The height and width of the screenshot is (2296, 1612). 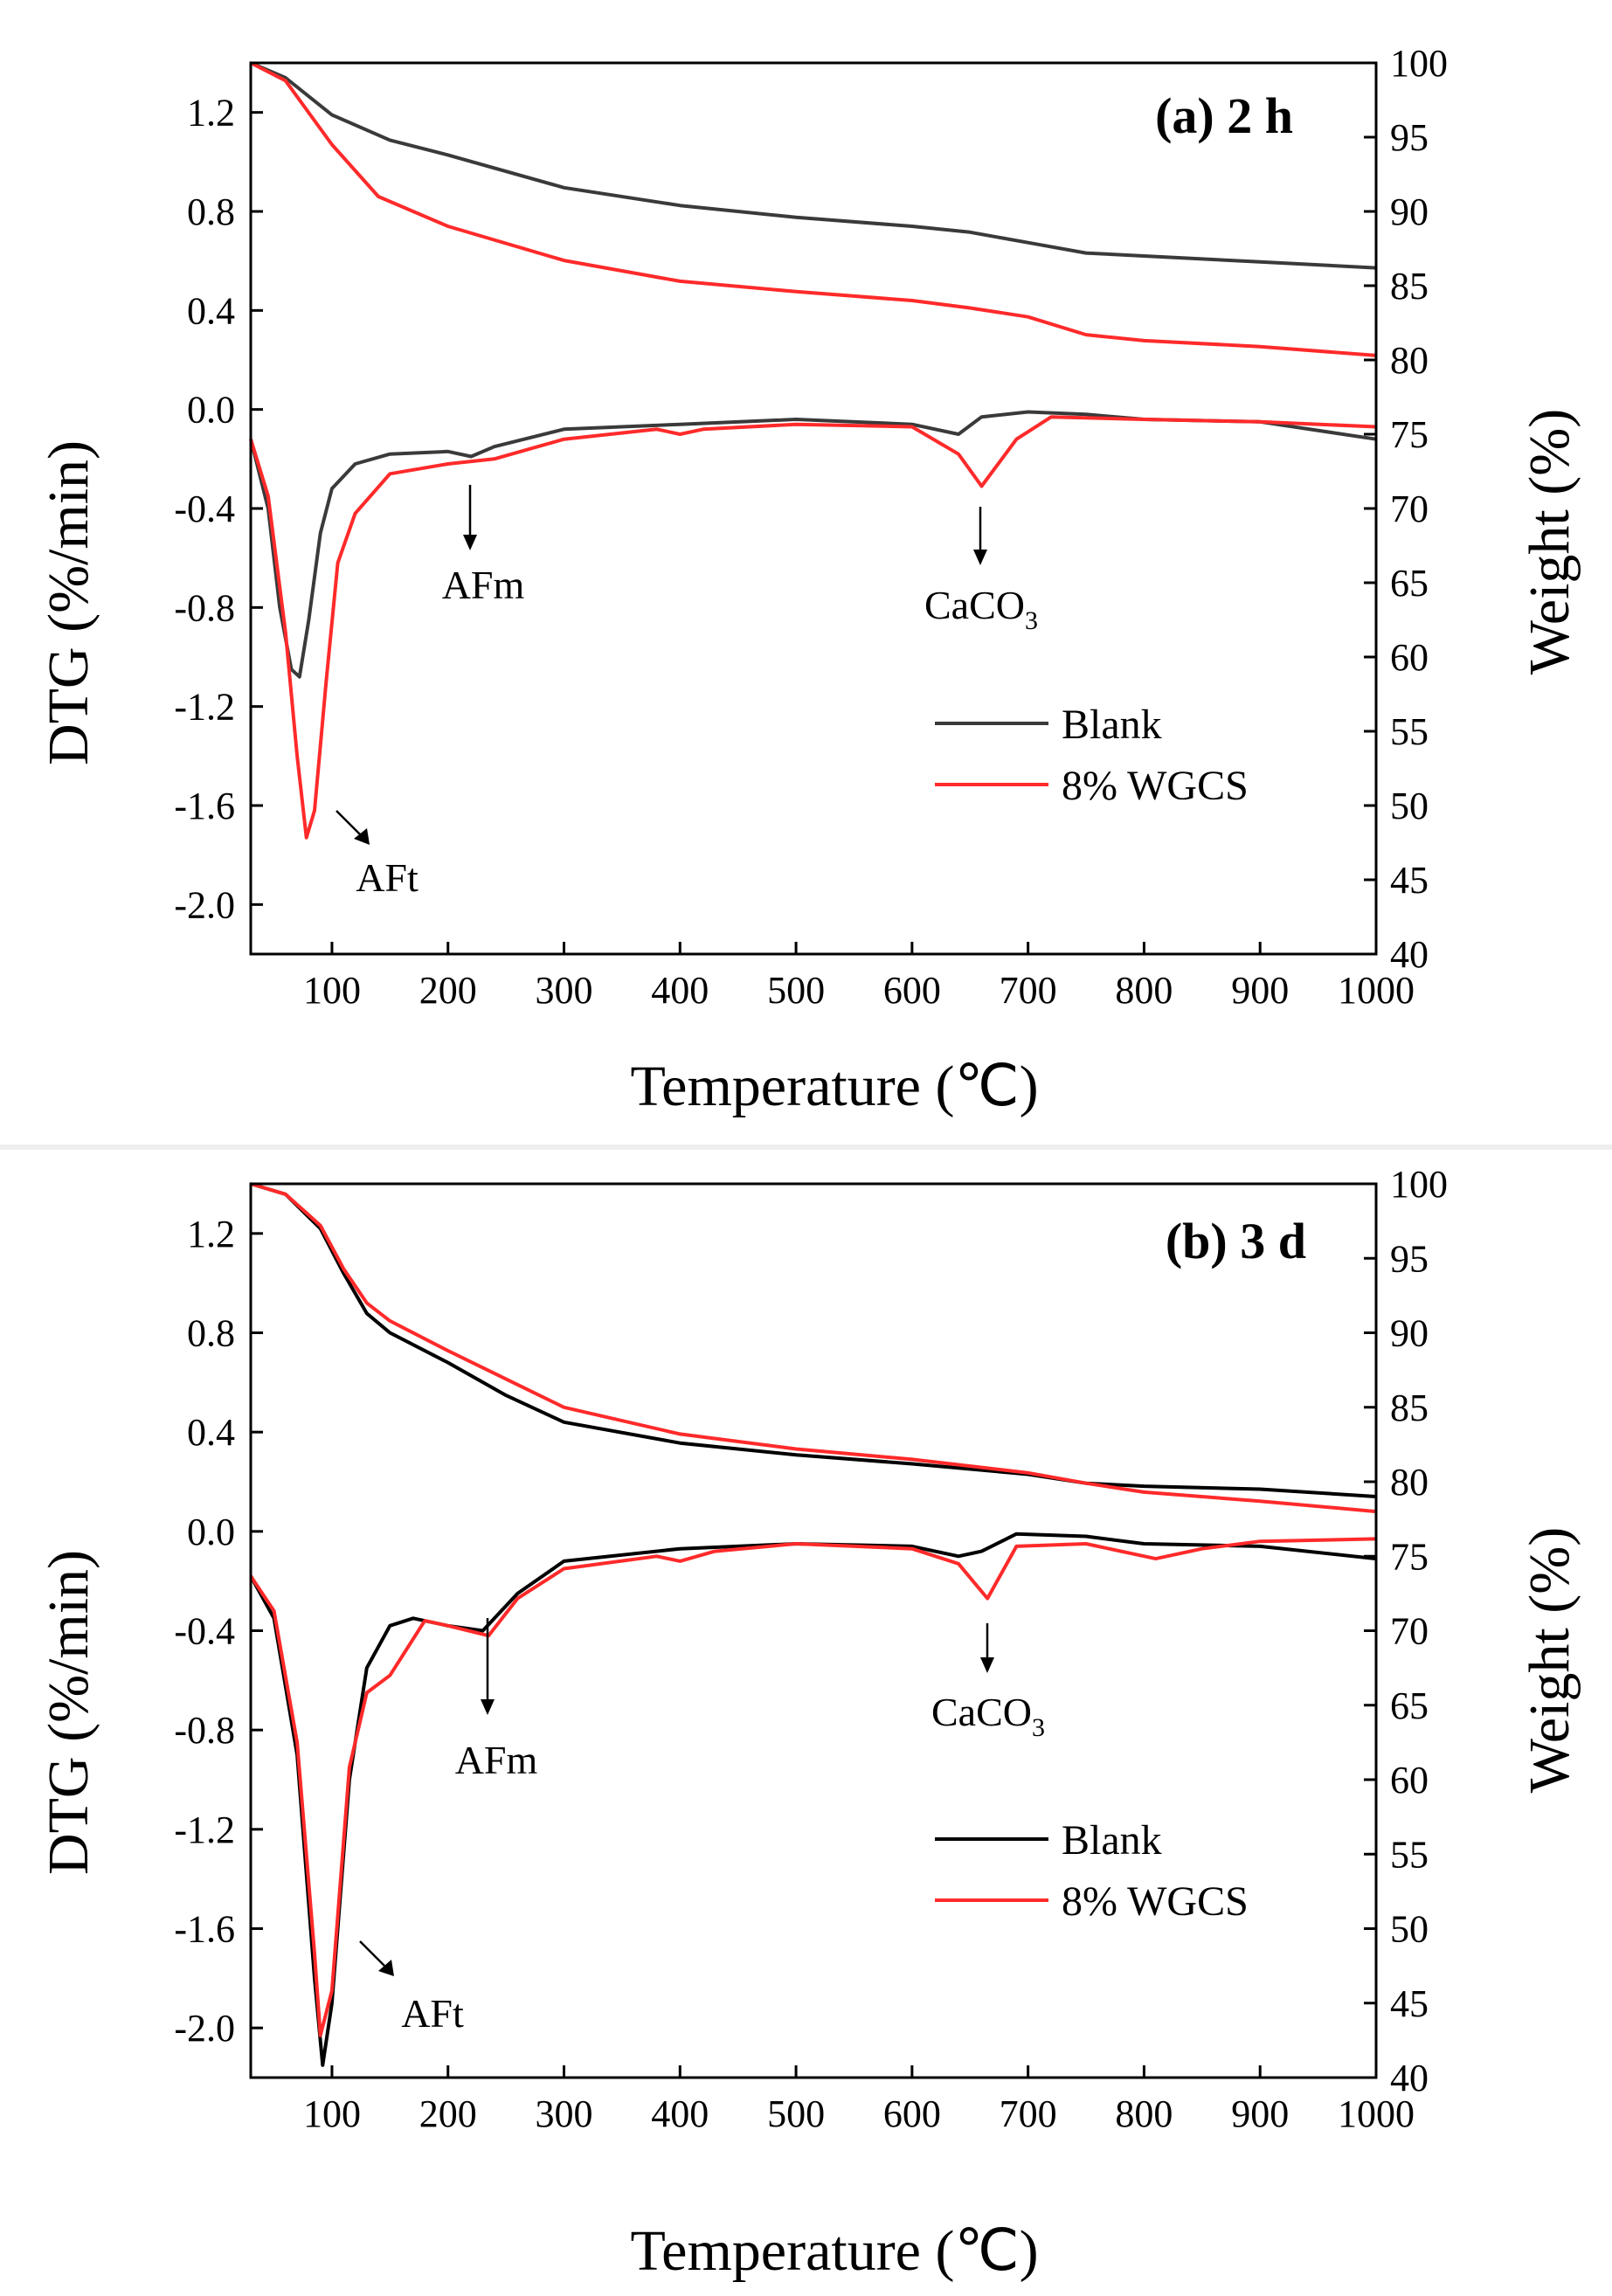 What do you see at coordinates (1236, 1241) in the screenshot?
I see `panel-b-label: (b) 3 d` at bounding box center [1236, 1241].